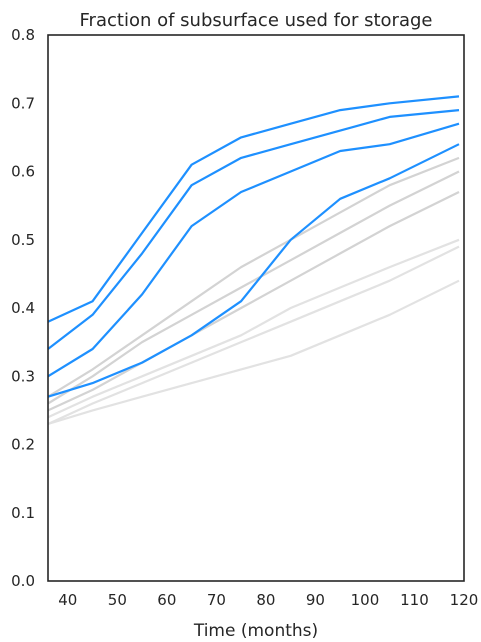 The height and width of the screenshot is (642, 481). Describe the element at coordinates (23, 581) in the screenshot. I see `y-tick-label: 0.0` at that location.